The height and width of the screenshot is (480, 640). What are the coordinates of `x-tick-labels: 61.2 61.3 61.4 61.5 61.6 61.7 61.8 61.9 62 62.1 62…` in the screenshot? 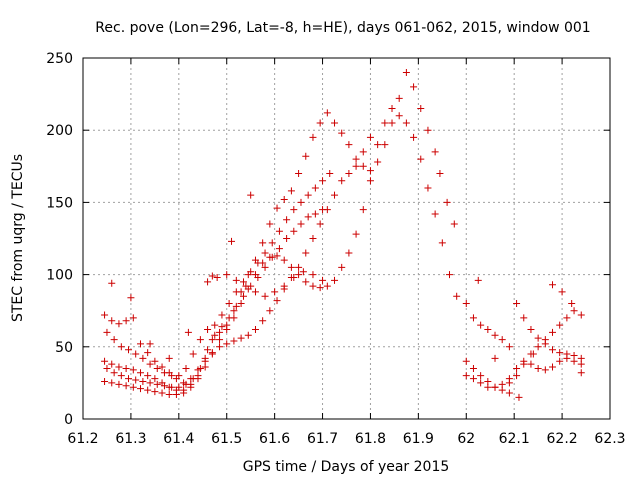 It's located at (346, 439).